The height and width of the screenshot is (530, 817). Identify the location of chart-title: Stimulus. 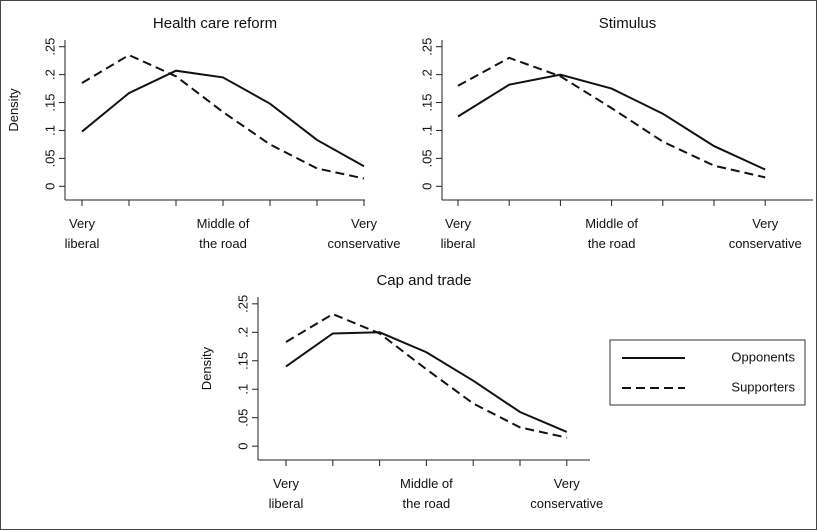
(628, 23).